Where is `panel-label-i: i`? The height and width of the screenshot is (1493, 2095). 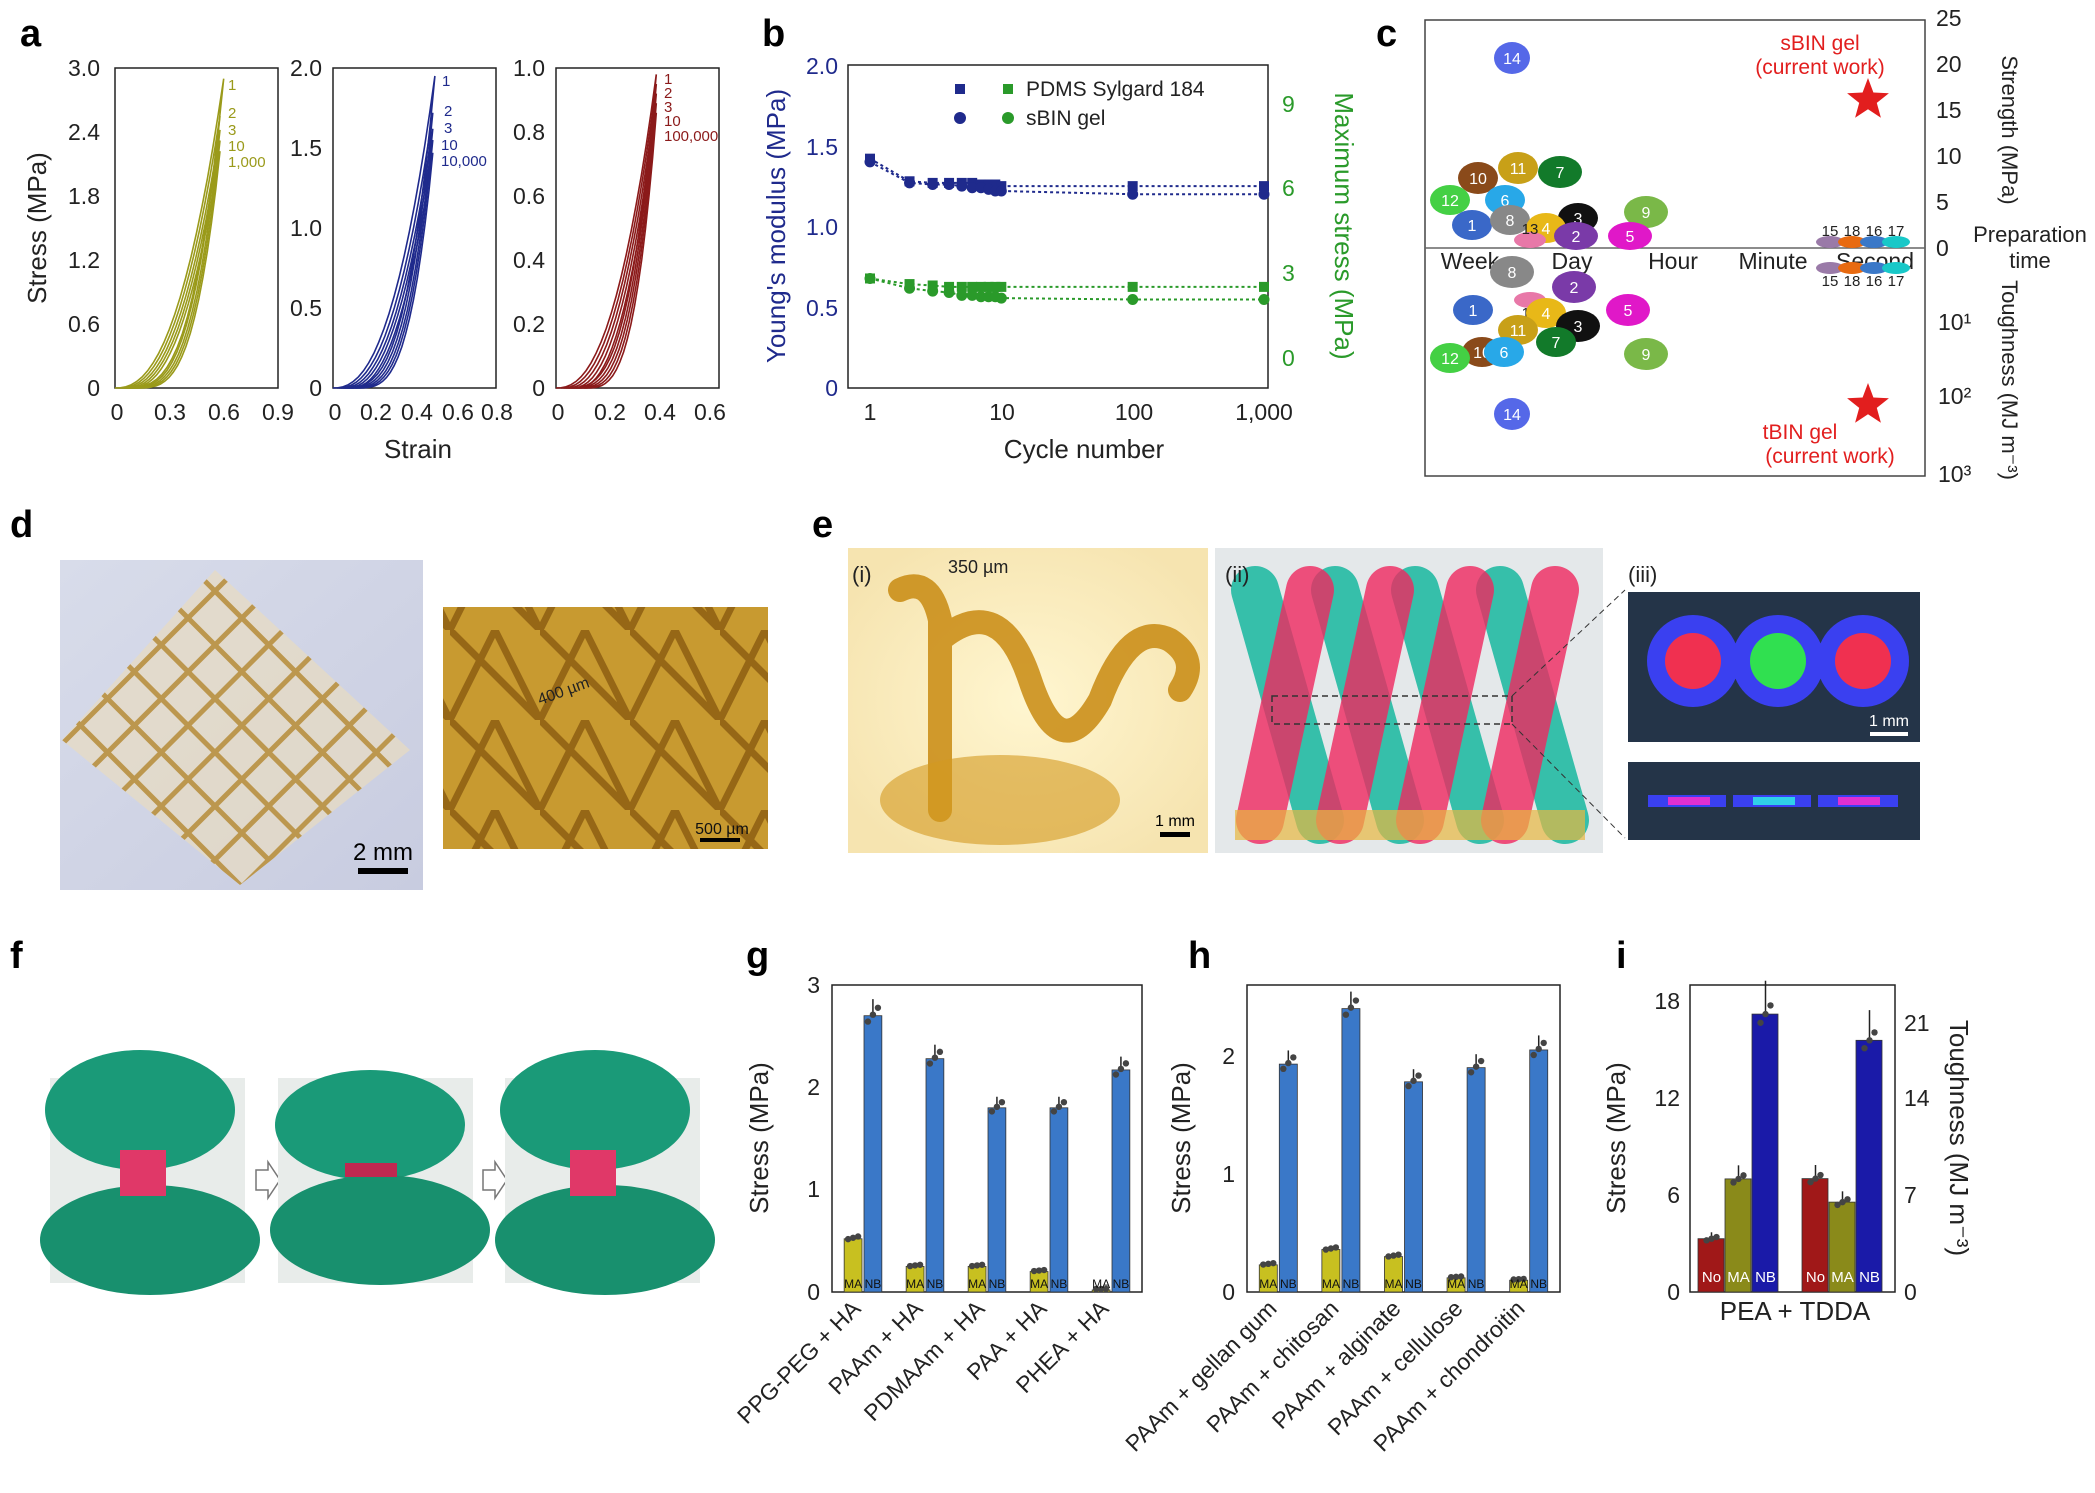
panel-label-i: i is located at coordinates (1621, 956).